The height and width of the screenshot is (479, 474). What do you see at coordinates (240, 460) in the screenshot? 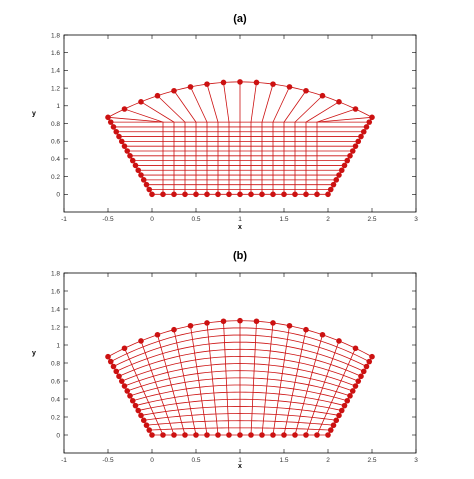
I see `x-tick-label: 1` at bounding box center [240, 460].